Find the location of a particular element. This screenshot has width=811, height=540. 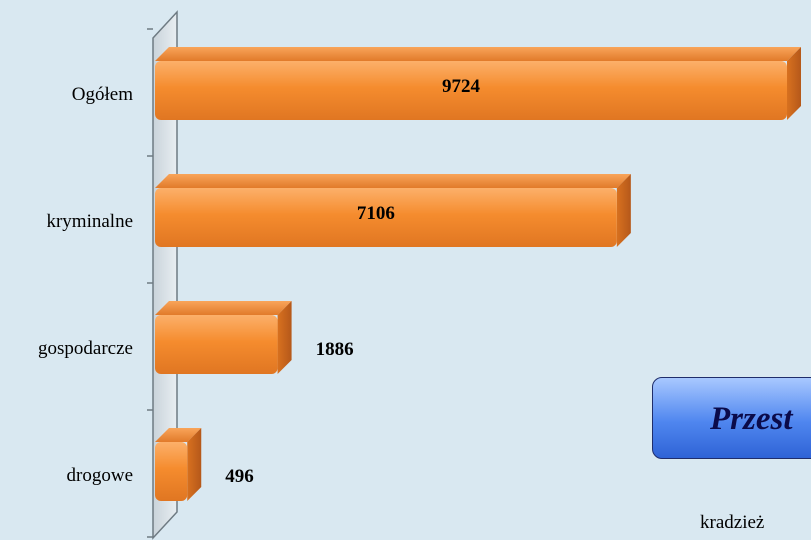

category-label: drogowe is located at coordinates (100, 475).